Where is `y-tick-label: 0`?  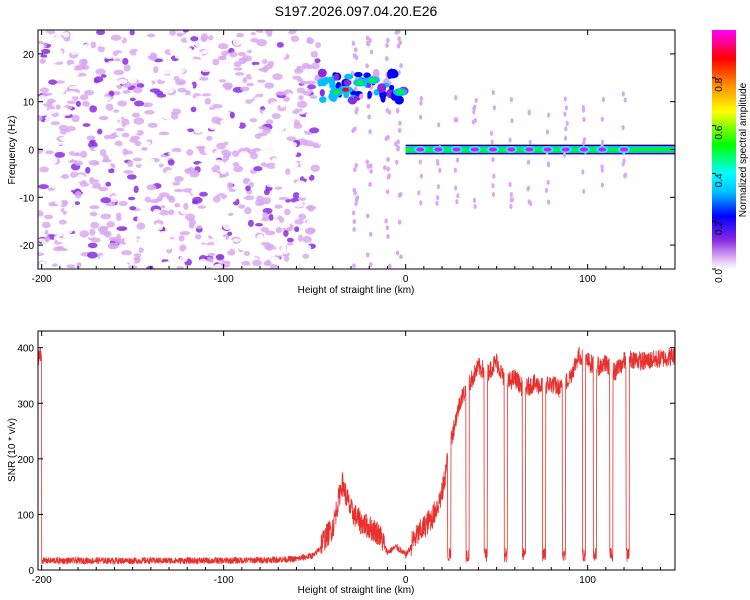 y-tick-label: 0 is located at coordinates (31, 151).